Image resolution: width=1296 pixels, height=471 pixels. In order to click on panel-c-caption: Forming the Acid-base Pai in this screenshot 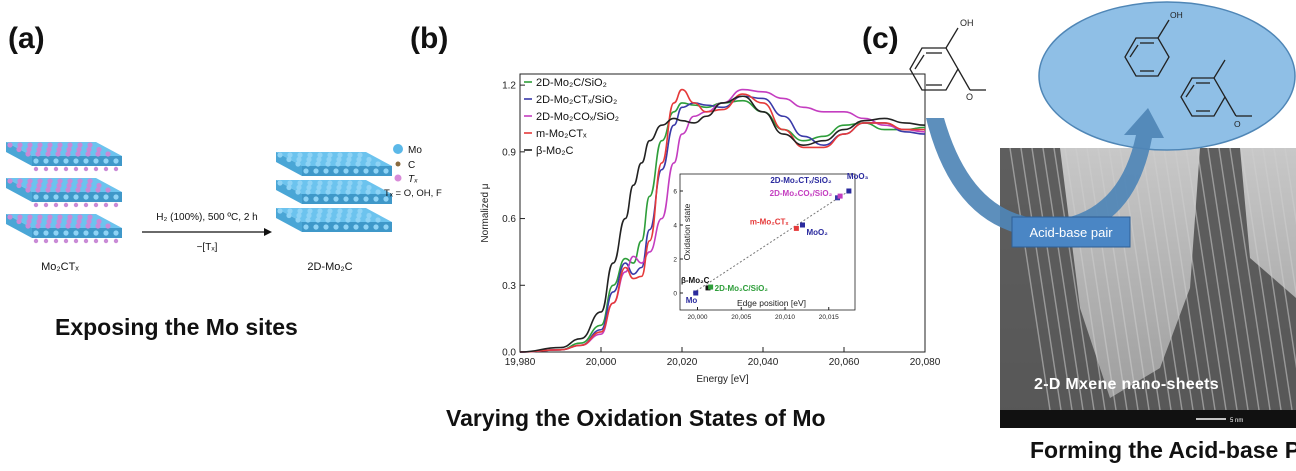, I will do `click(1163, 450)`.